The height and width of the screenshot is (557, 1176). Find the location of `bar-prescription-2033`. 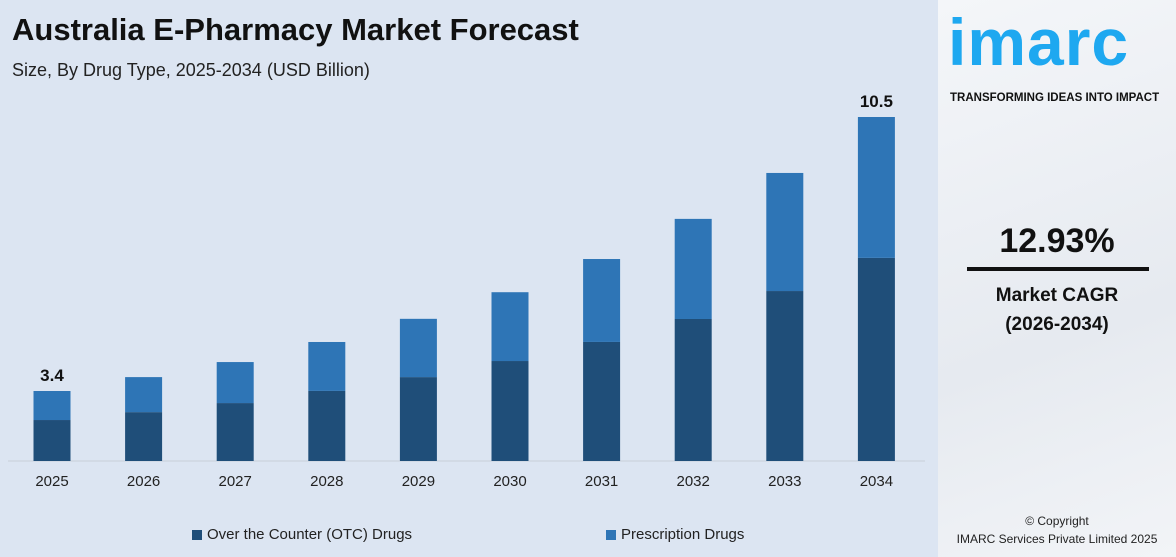

bar-prescription-2033 is located at coordinates (785, 232).